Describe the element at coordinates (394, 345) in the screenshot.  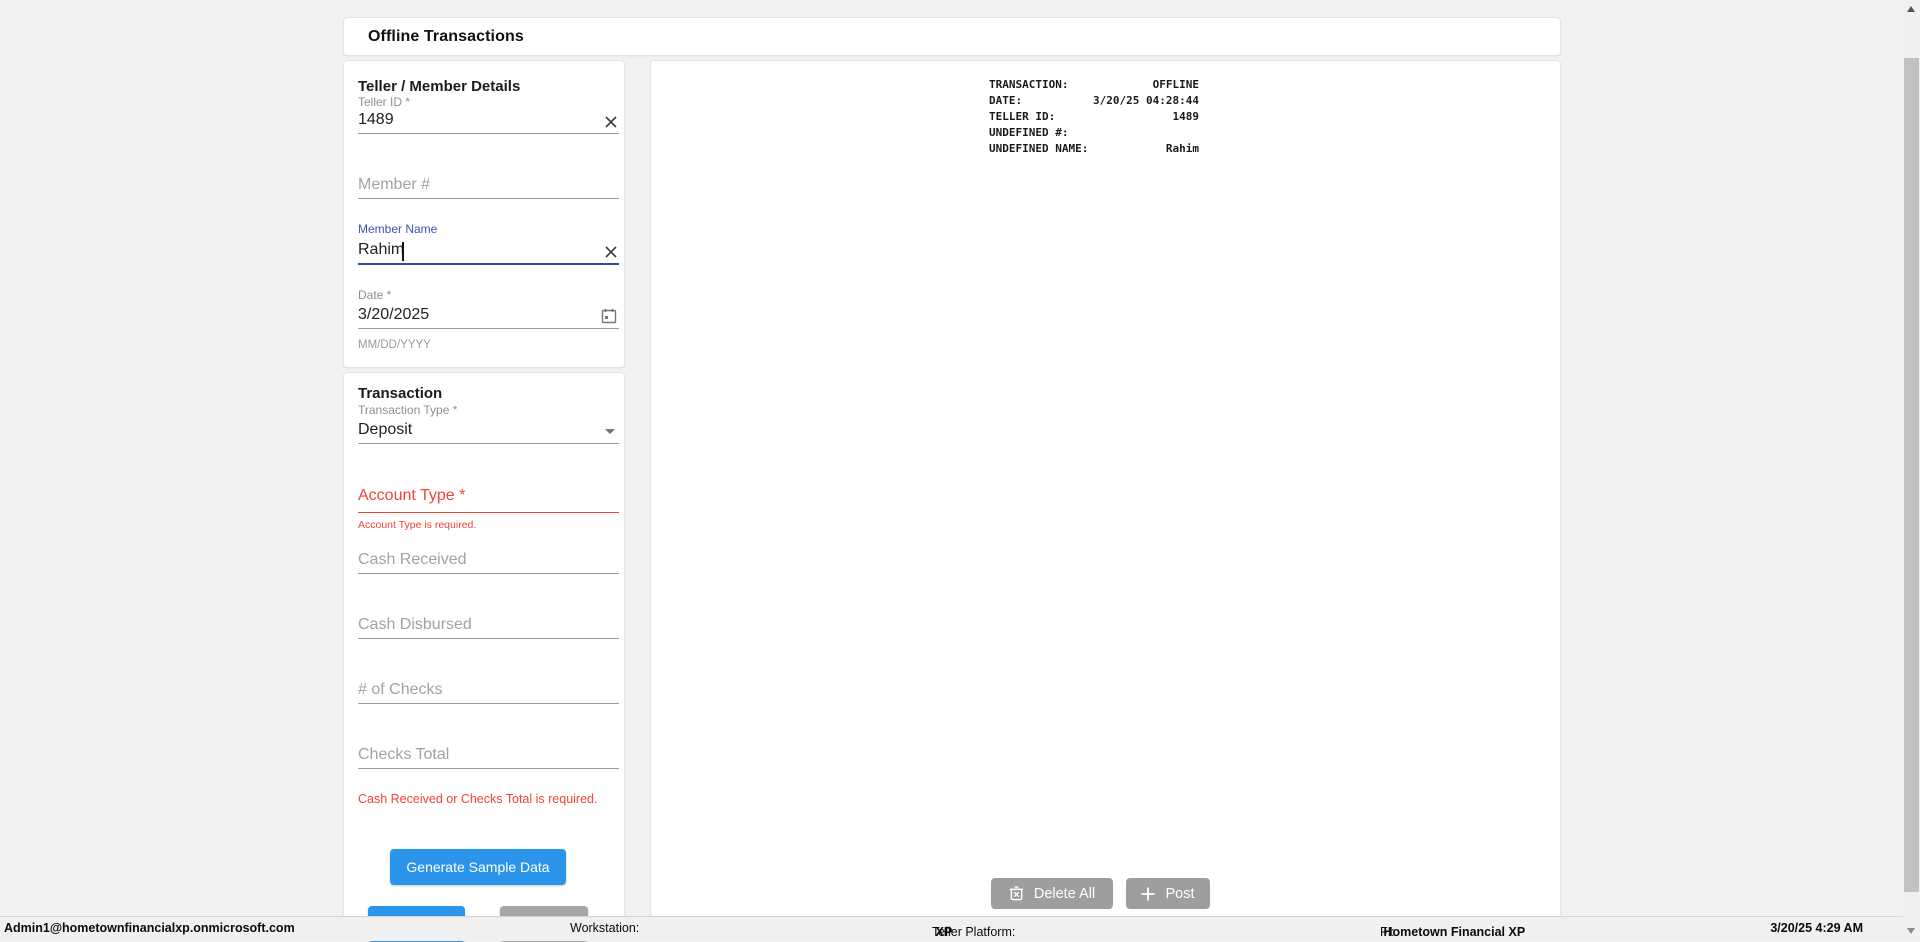
I see `date-format-hint: MM/DD/YYYY` at that location.